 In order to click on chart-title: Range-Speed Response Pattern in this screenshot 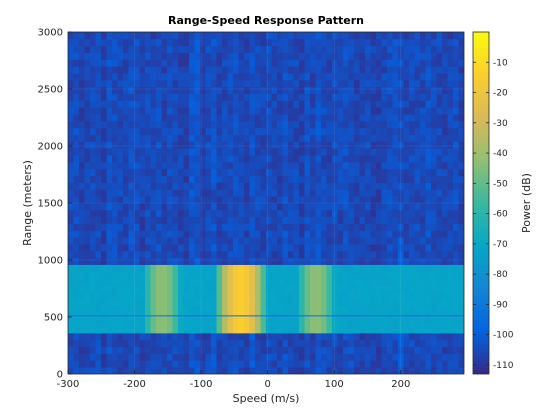, I will do `click(266, 20)`.